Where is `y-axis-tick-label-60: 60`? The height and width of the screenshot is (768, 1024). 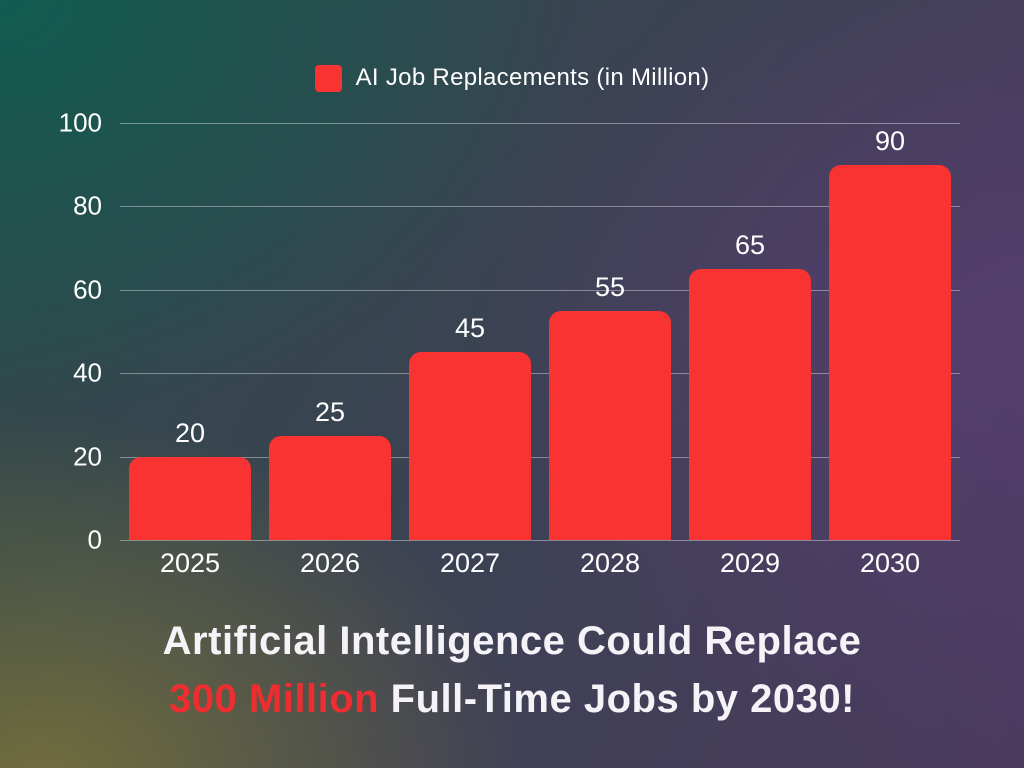
y-axis-tick-label-60: 60 is located at coordinates (87, 289).